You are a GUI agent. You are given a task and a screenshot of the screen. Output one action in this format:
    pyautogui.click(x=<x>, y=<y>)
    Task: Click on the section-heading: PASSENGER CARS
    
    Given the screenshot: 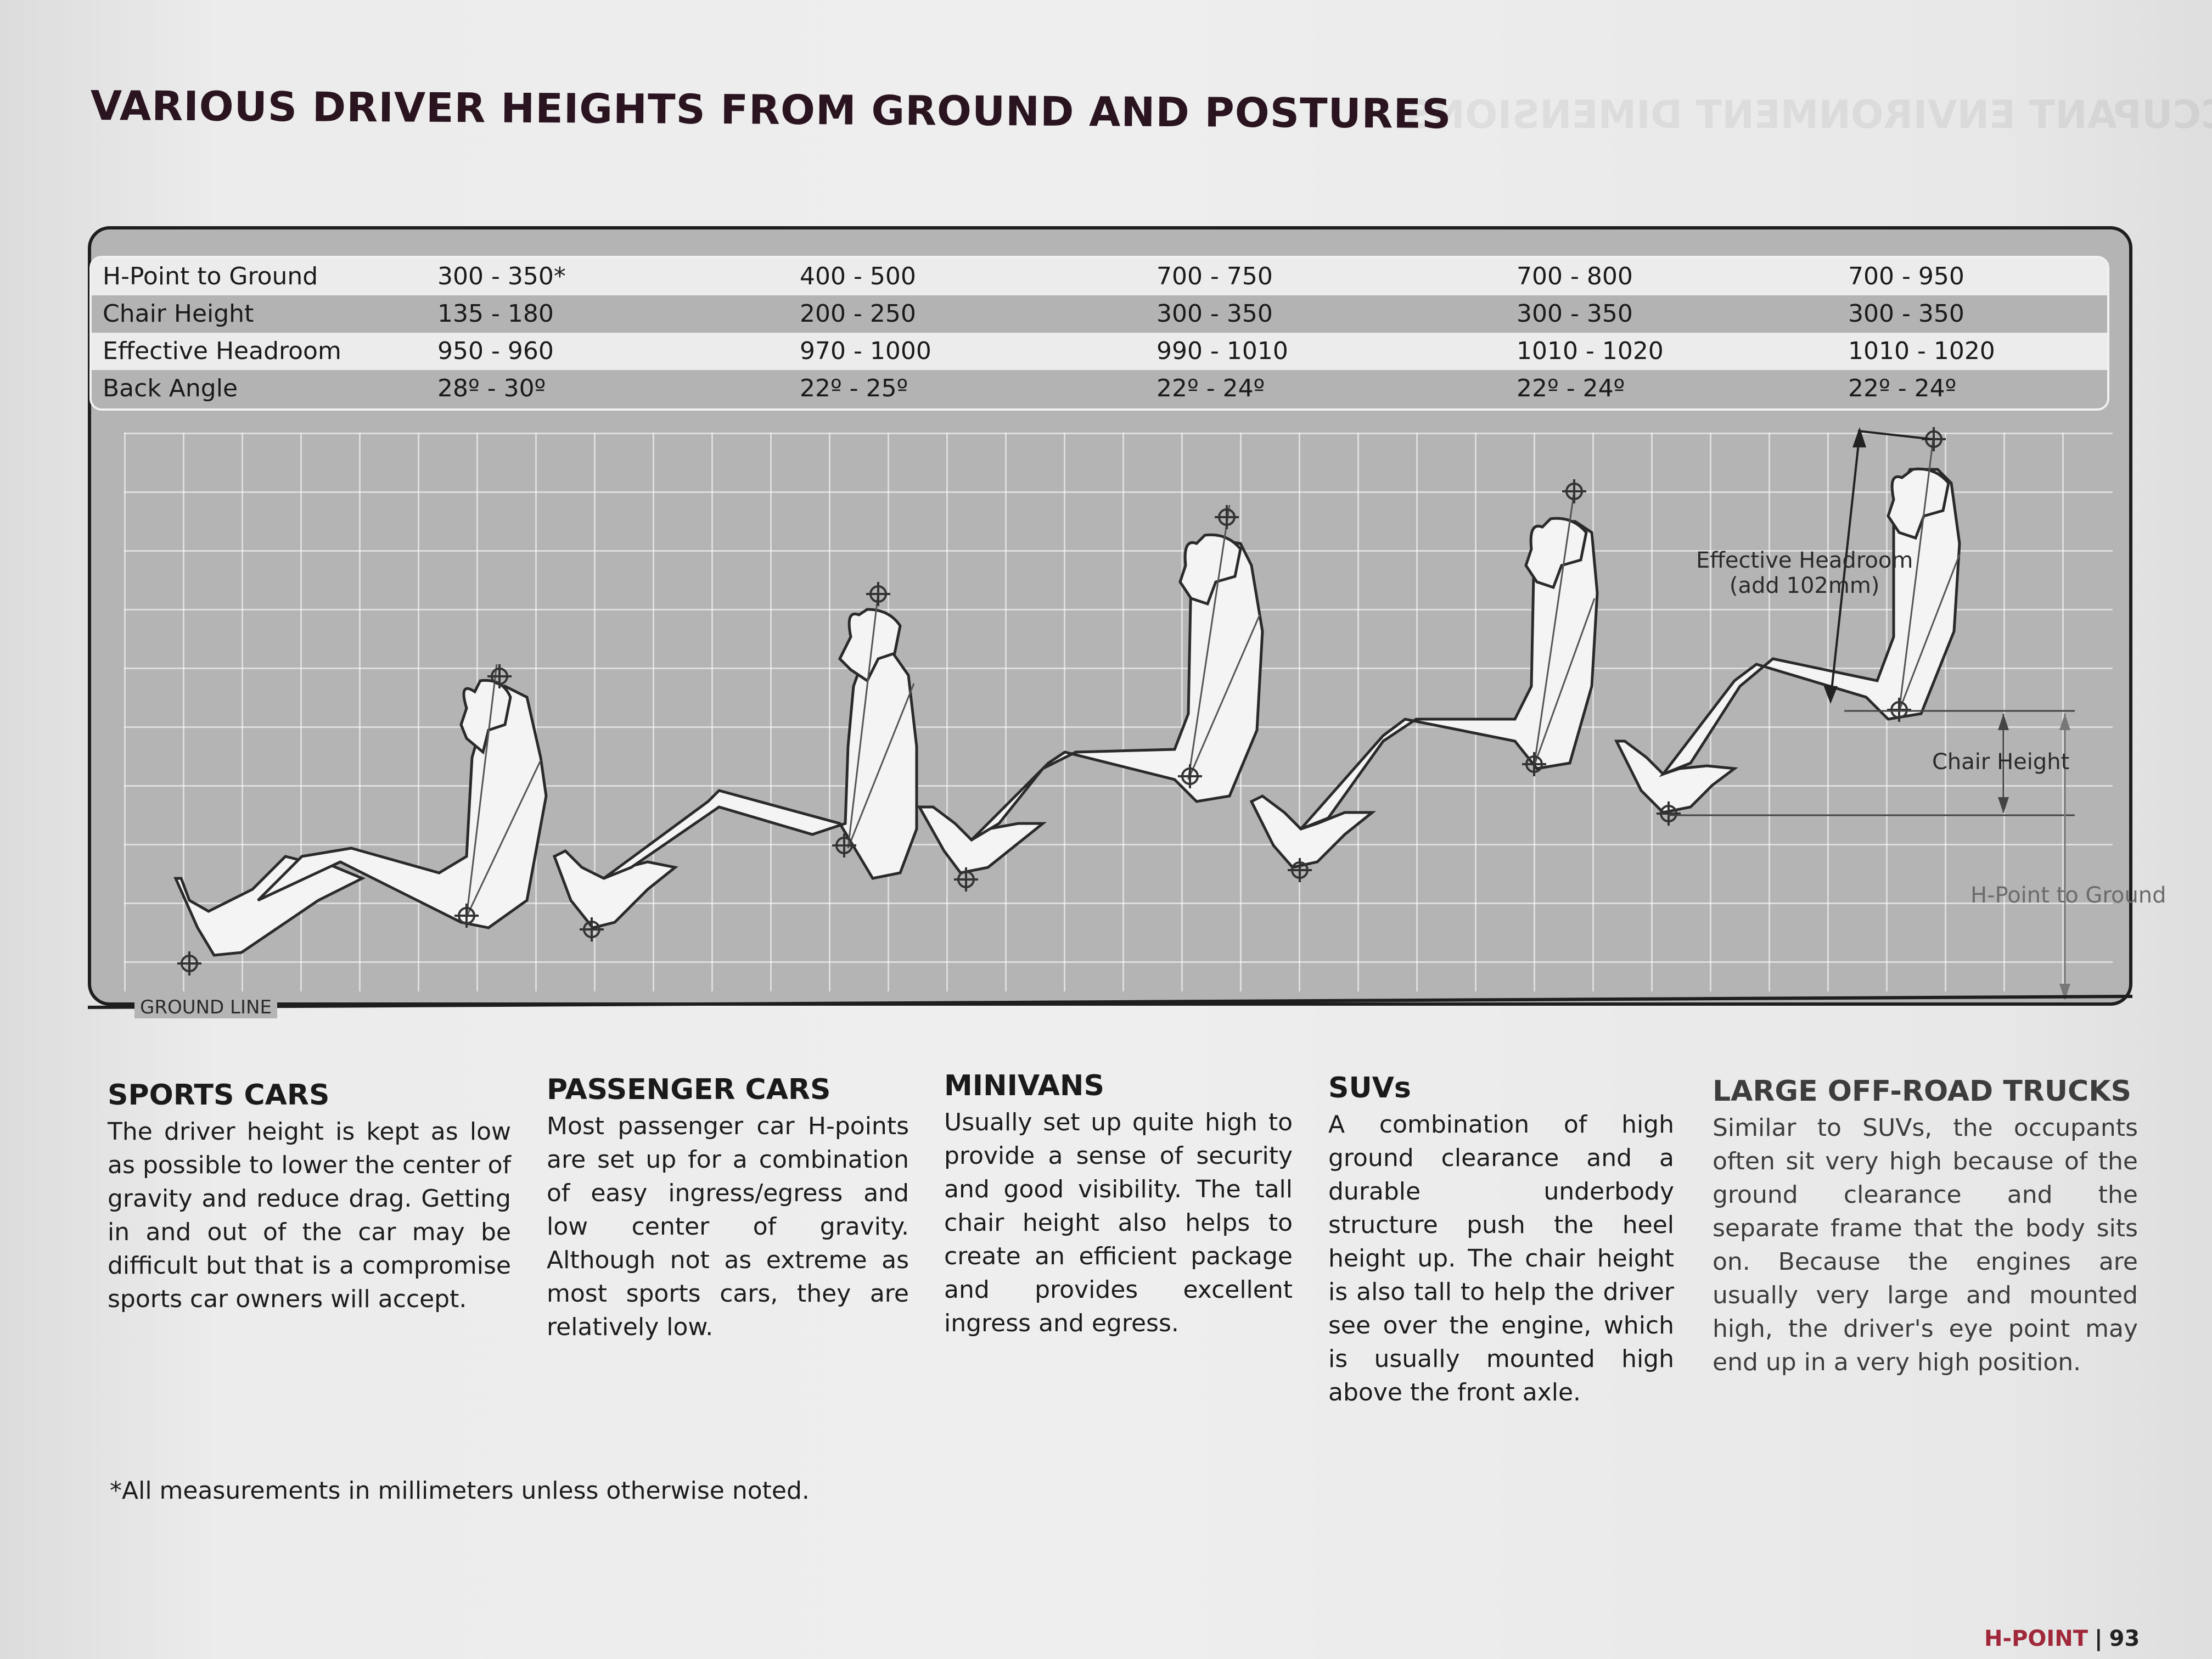 What is the action you would take?
    pyautogui.click(x=689, y=1089)
    